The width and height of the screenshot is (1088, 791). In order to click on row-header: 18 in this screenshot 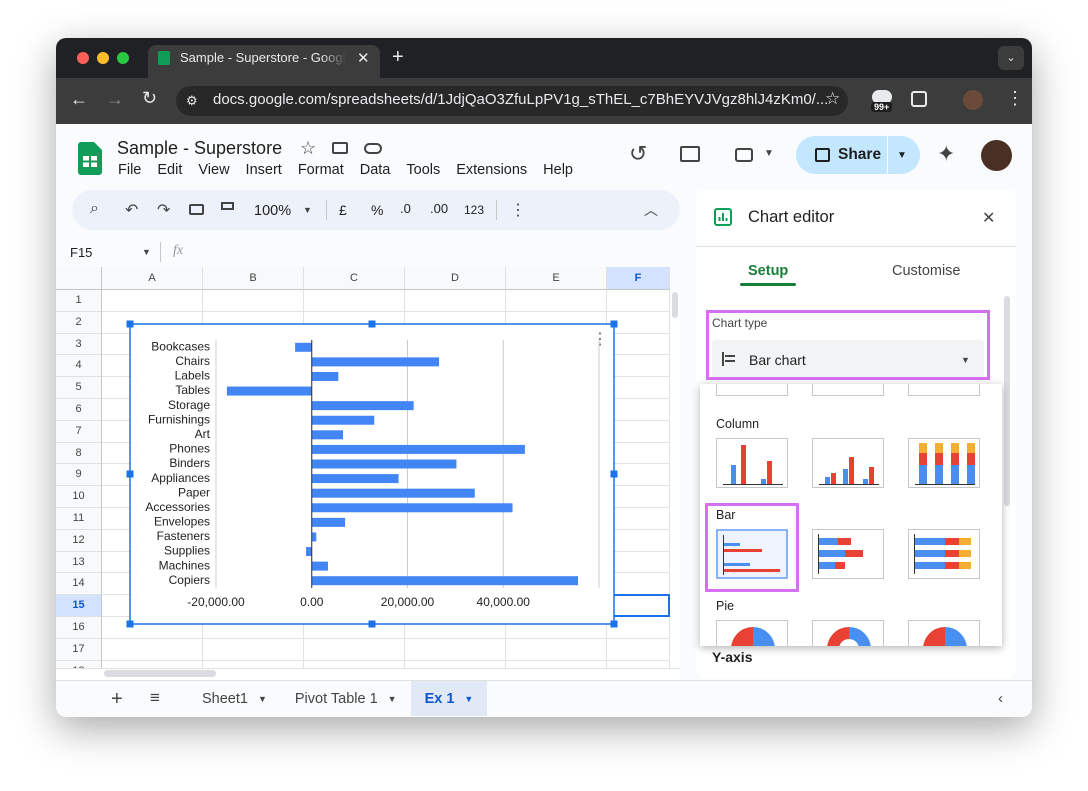, I will do `click(79, 664)`.